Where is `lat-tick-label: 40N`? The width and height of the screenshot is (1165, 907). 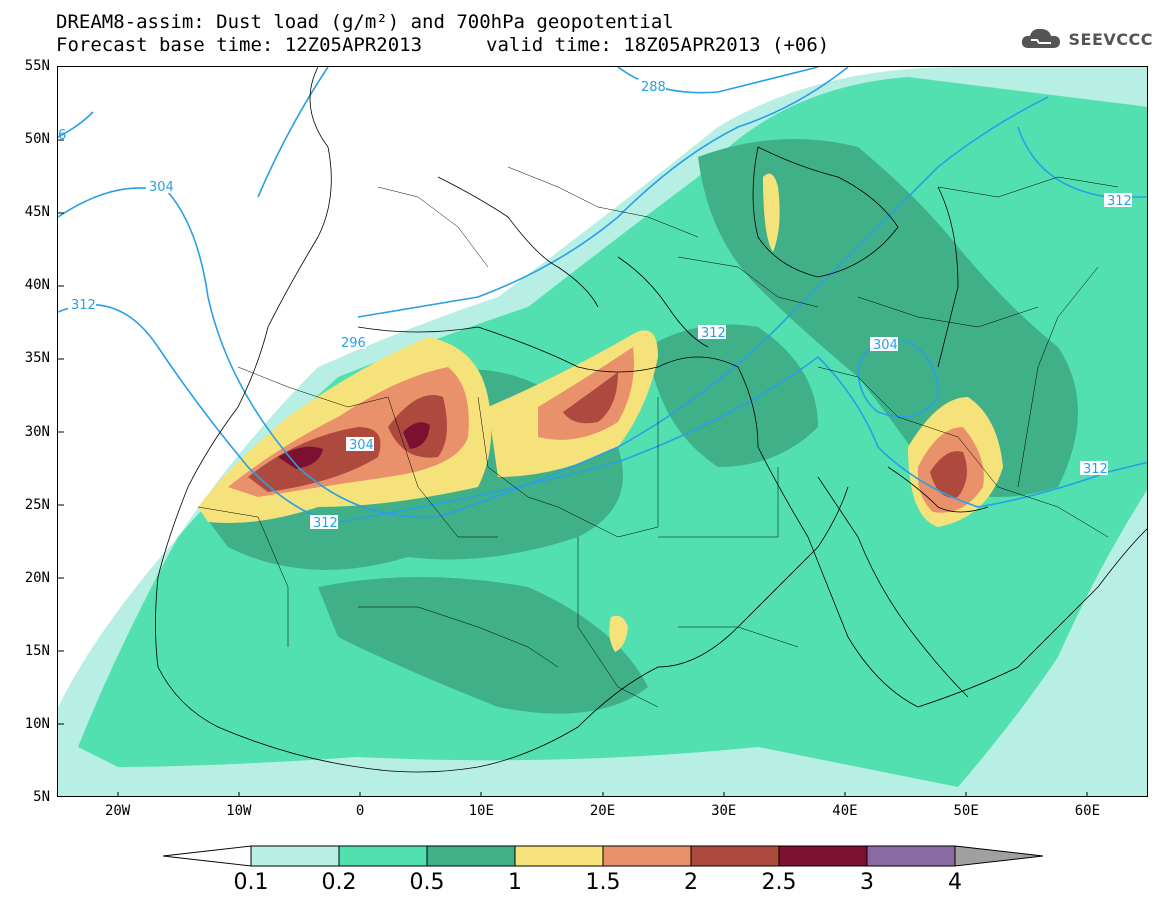 lat-tick-label: 40N is located at coordinates (37, 285).